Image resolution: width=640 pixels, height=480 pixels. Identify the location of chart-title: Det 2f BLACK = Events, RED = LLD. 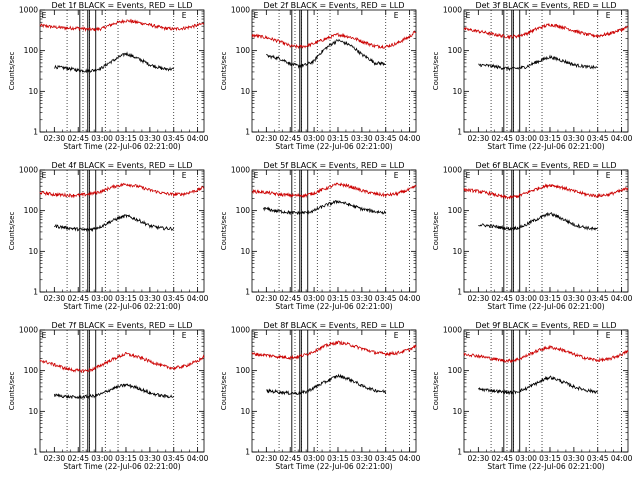
(333, 5).